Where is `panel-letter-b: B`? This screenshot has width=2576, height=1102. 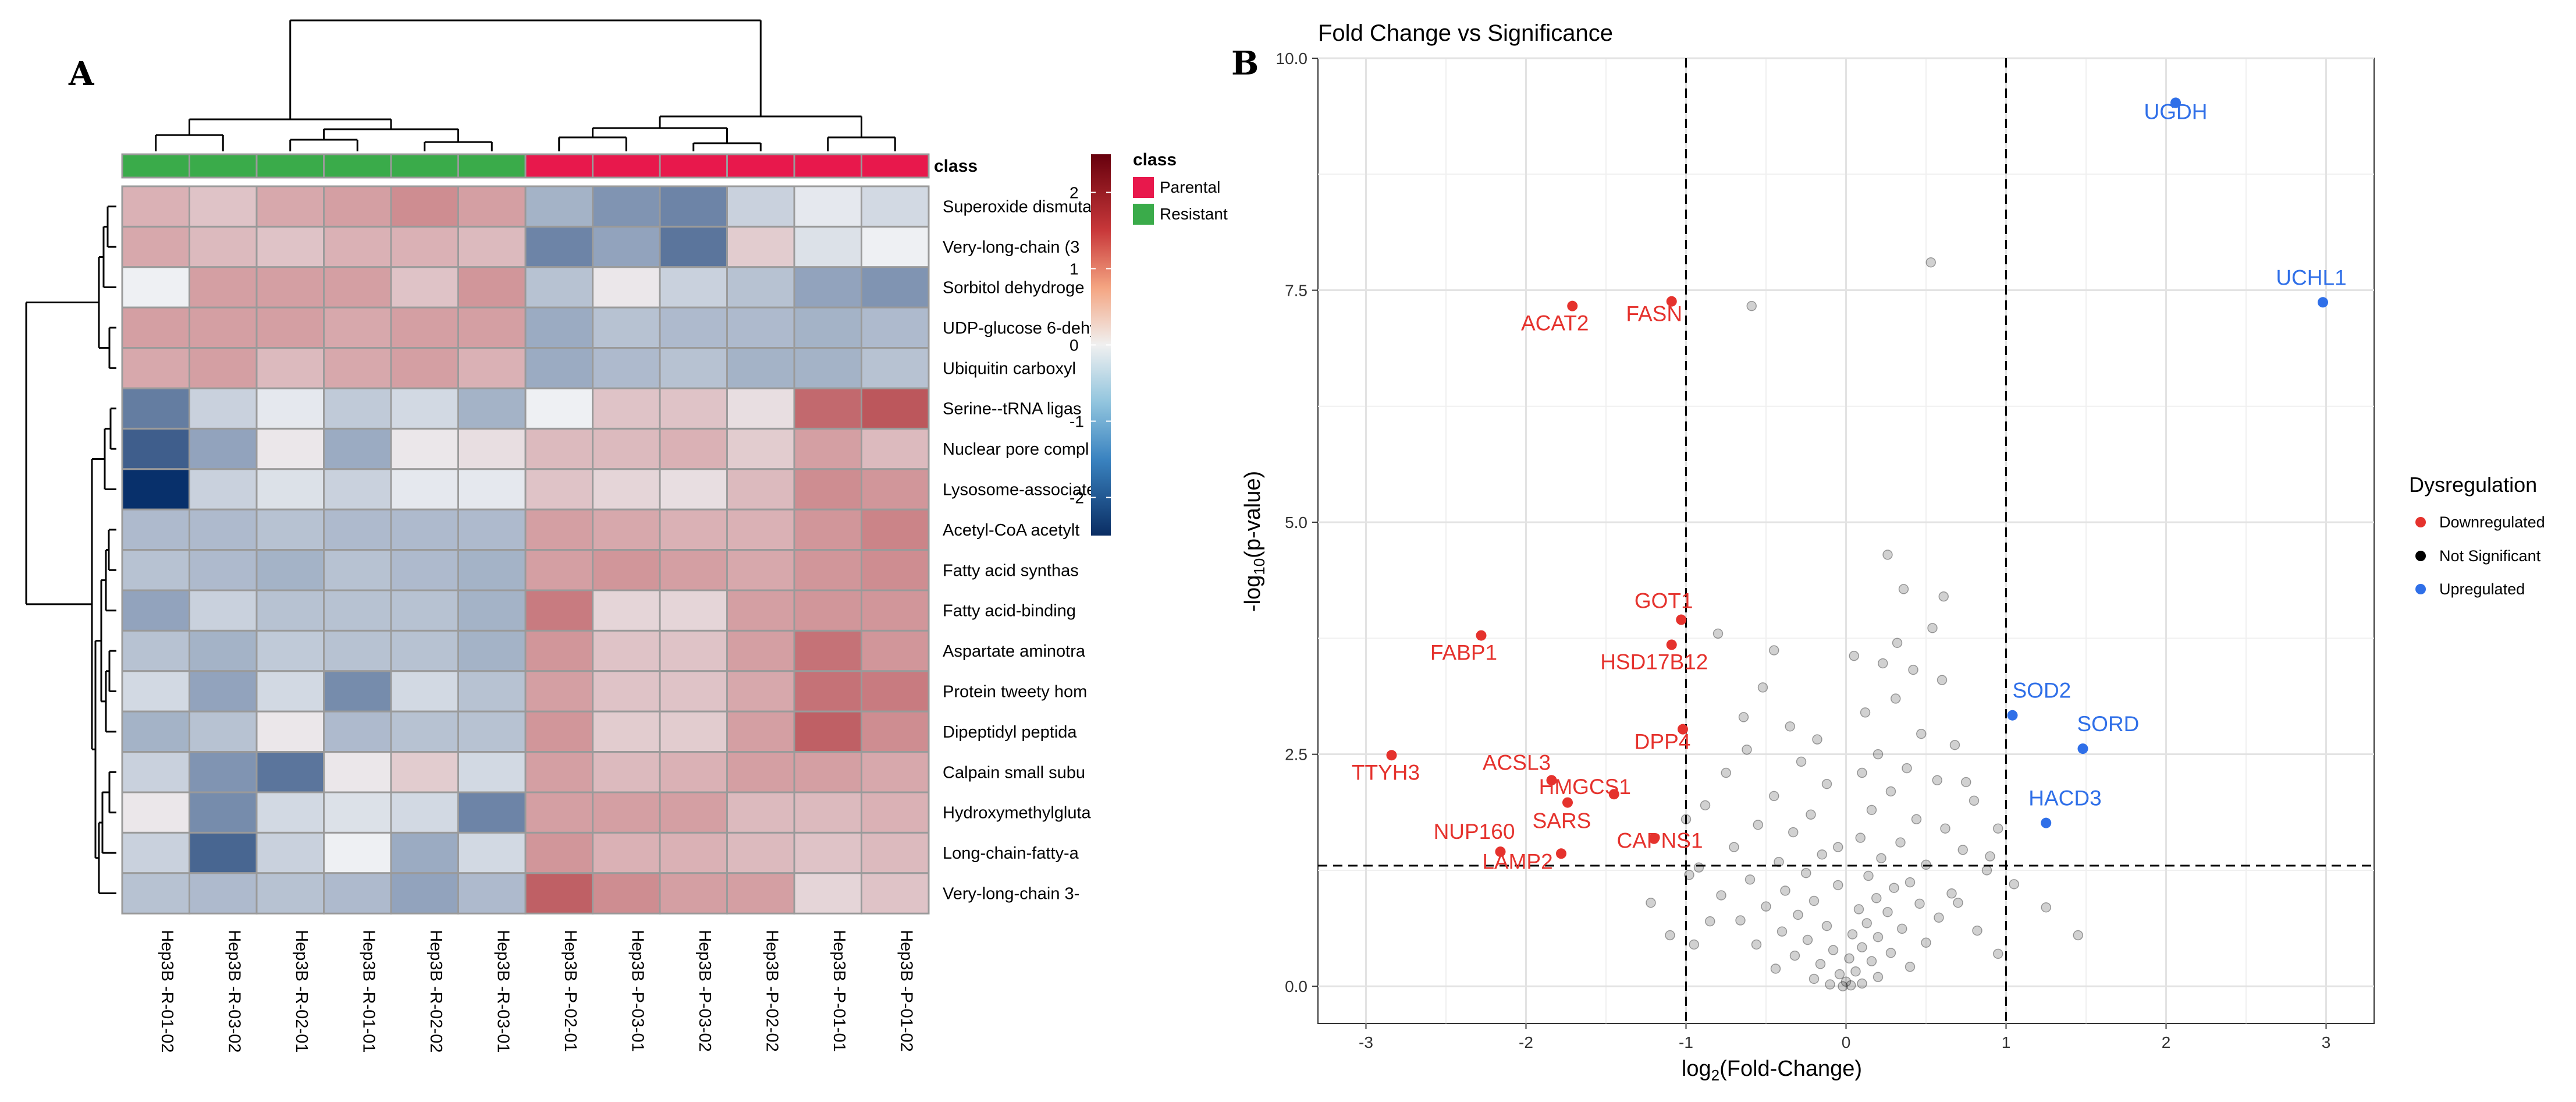 panel-letter-b: B is located at coordinates (1245, 63).